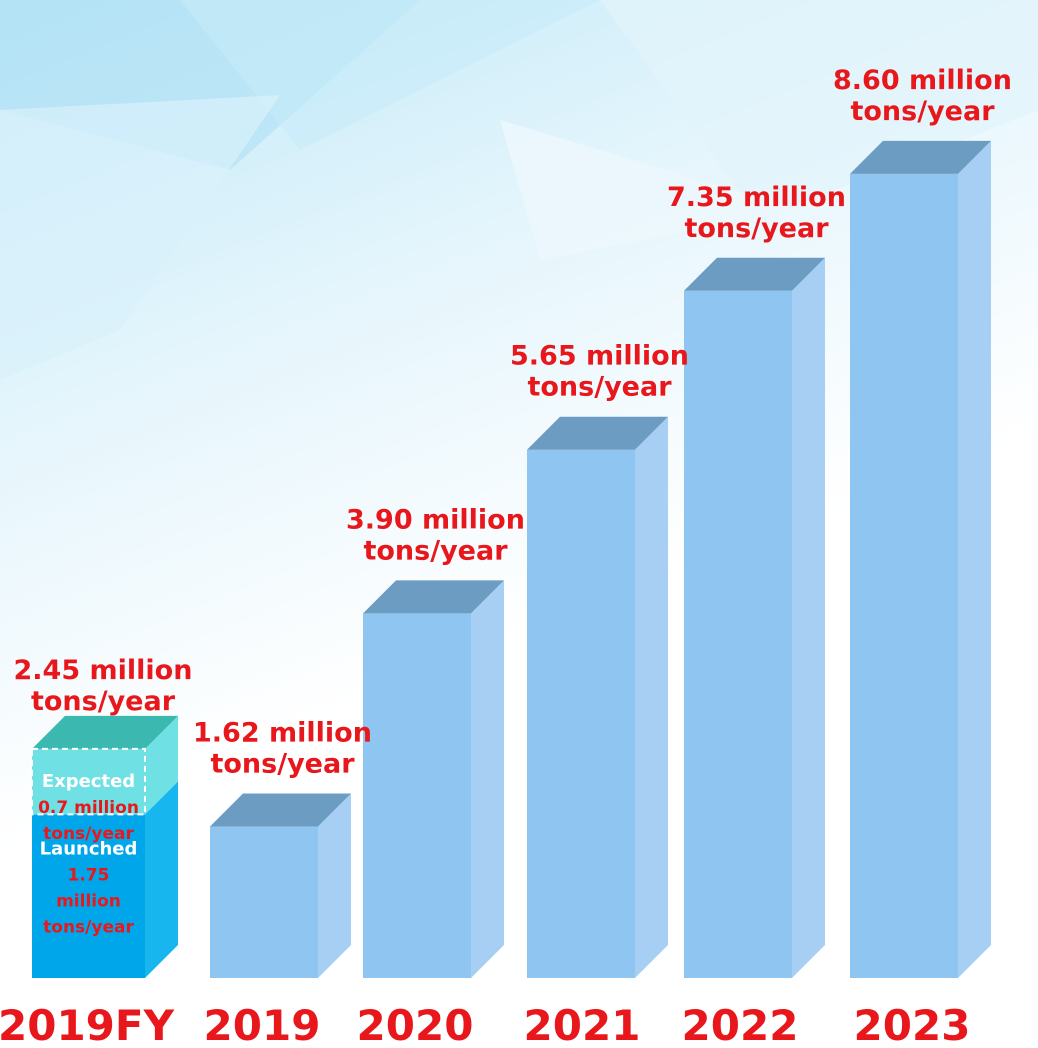 The height and width of the screenshot is (1048, 1038). What do you see at coordinates (582, 1024) in the screenshot?
I see `category-label: 2021` at bounding box center [582, 1024].